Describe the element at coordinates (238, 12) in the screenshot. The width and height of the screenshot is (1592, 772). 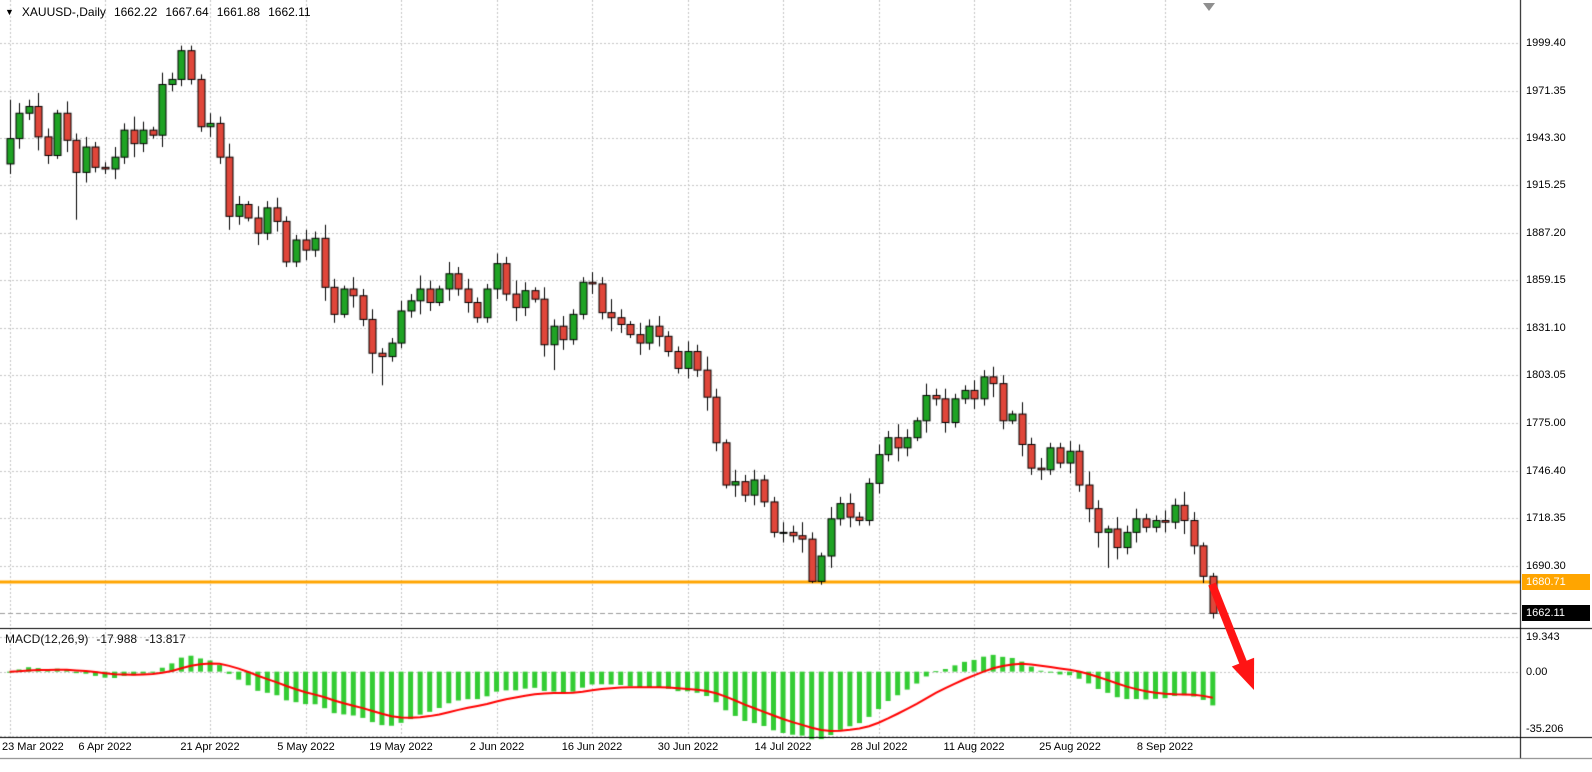
I see `low-value: 1661.88` at that location.